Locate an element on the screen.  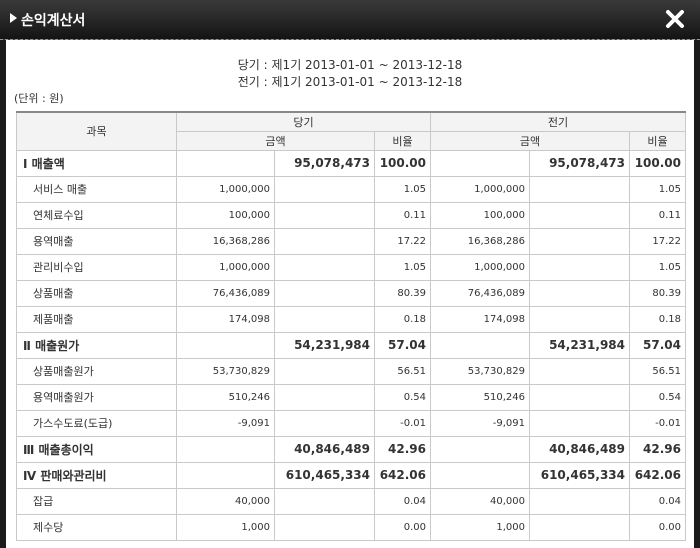
cell-cur-detail: 510,246 is located at coordinates (225, 397).